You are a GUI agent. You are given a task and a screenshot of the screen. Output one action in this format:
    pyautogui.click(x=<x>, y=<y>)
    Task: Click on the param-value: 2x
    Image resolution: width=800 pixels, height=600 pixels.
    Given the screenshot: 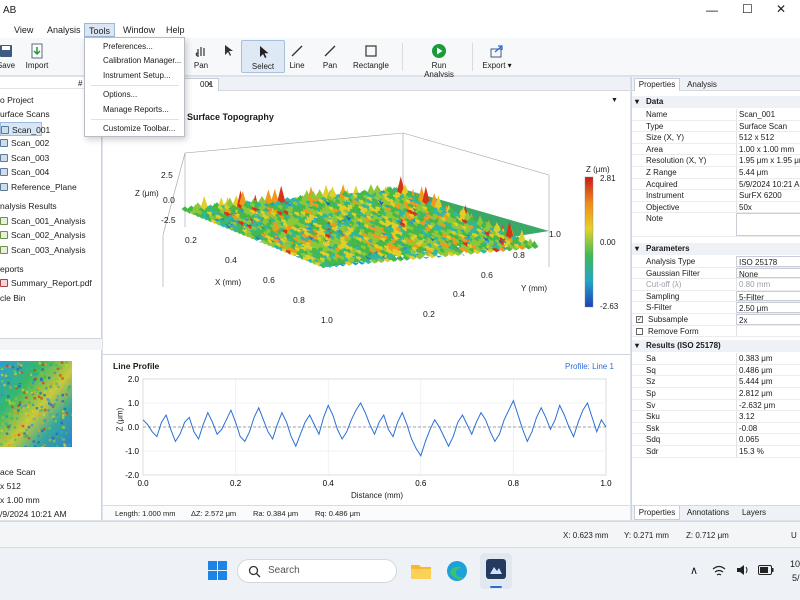 What is the action you would take?
    pyautogui.click(x=768, y=319)
    